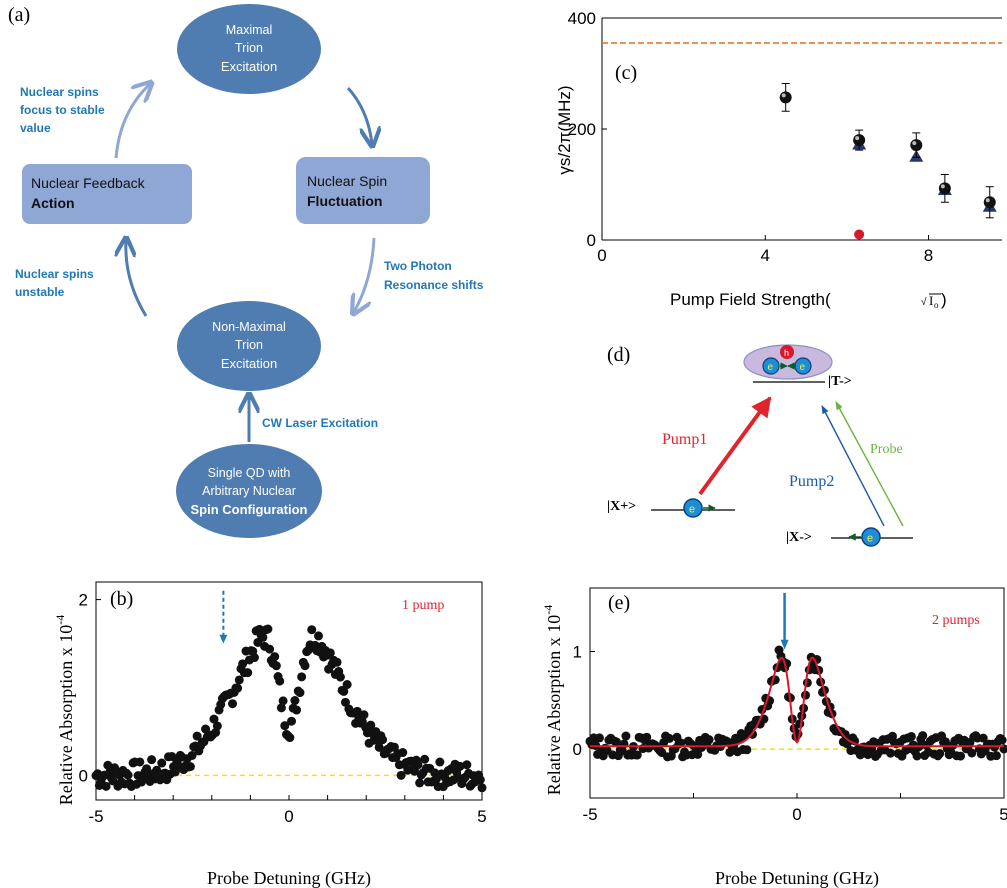  I want to click on non-maximal-trion-node, so click(249, 346).